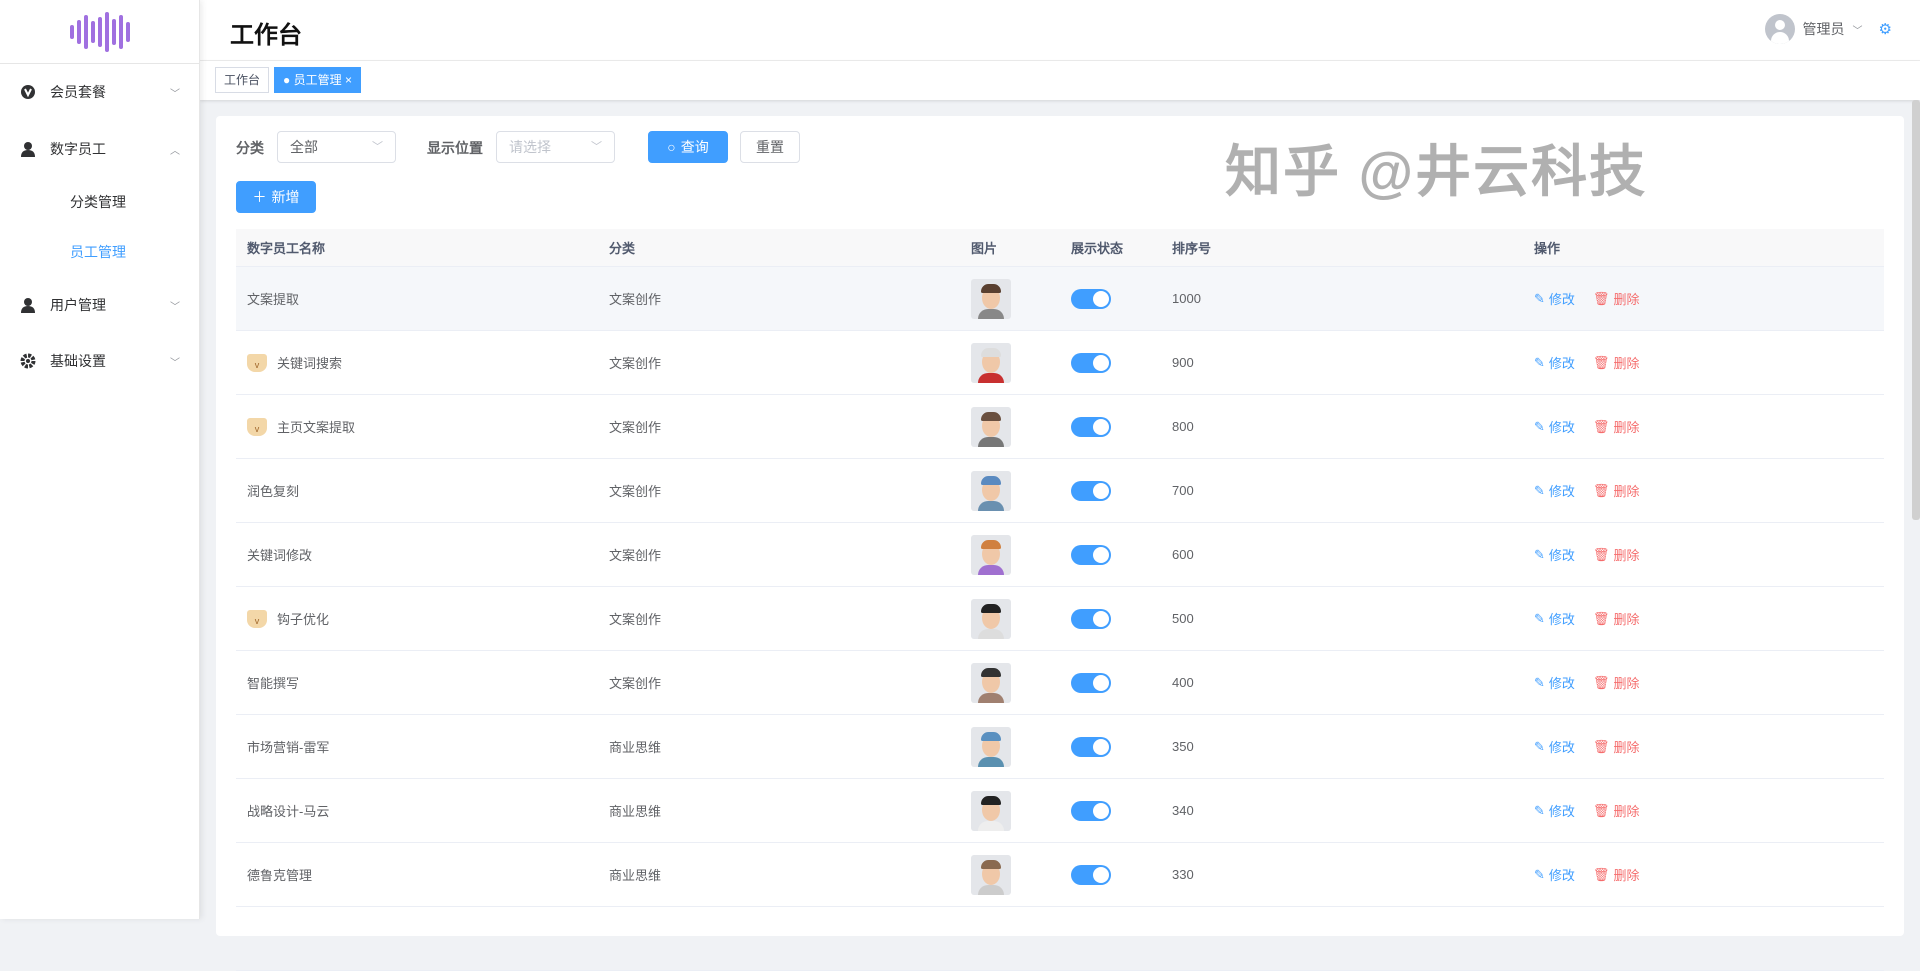 This screenshot has height=971, width=1920. Describe the element at coordinates (1916, 310) in the screenshot. I see `scrollbar` at that location.